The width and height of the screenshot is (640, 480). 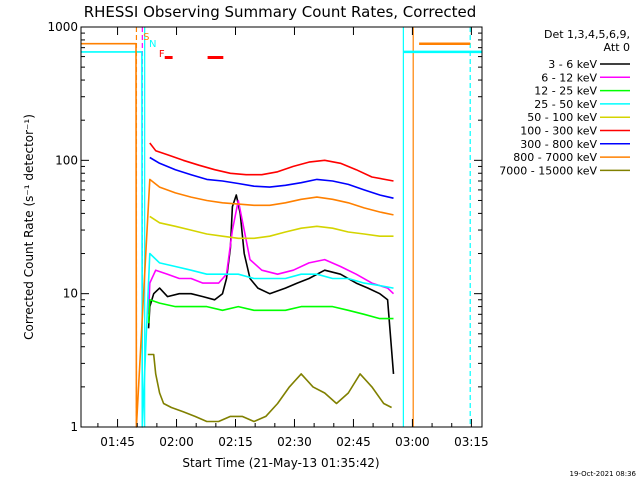 What do you see at coordinates (548, 170) in the screenshot?
I see `legend-entry-label: 7000 - 15000 keV` at bounding box center [548, 170].